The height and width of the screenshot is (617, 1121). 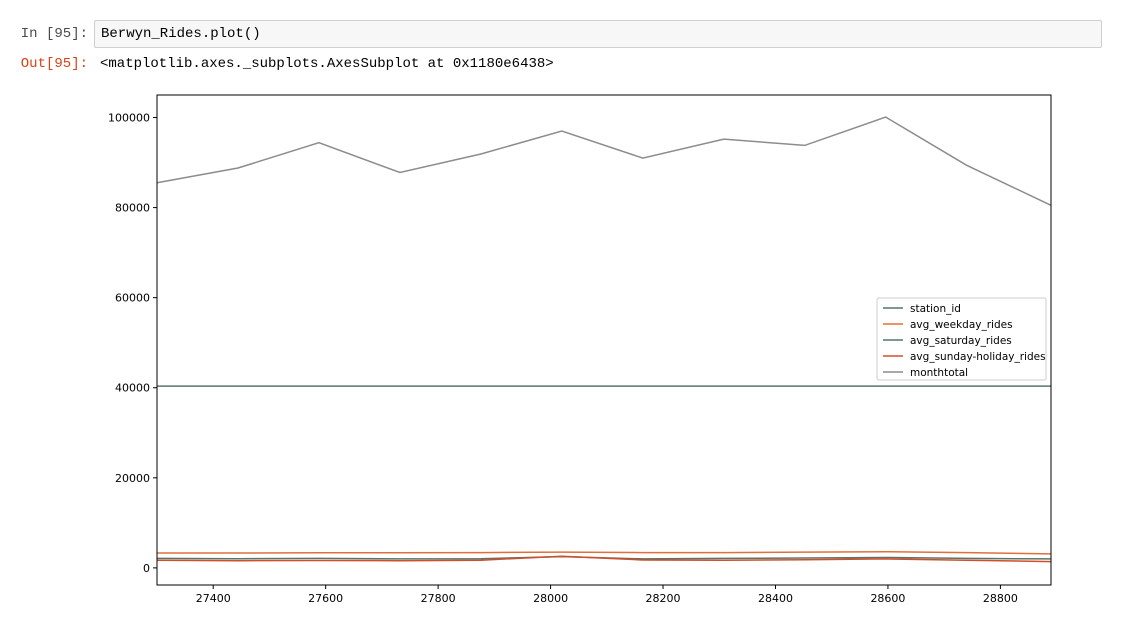 I want to click on y-tick-label: 40000, so click(x=132, y=388).